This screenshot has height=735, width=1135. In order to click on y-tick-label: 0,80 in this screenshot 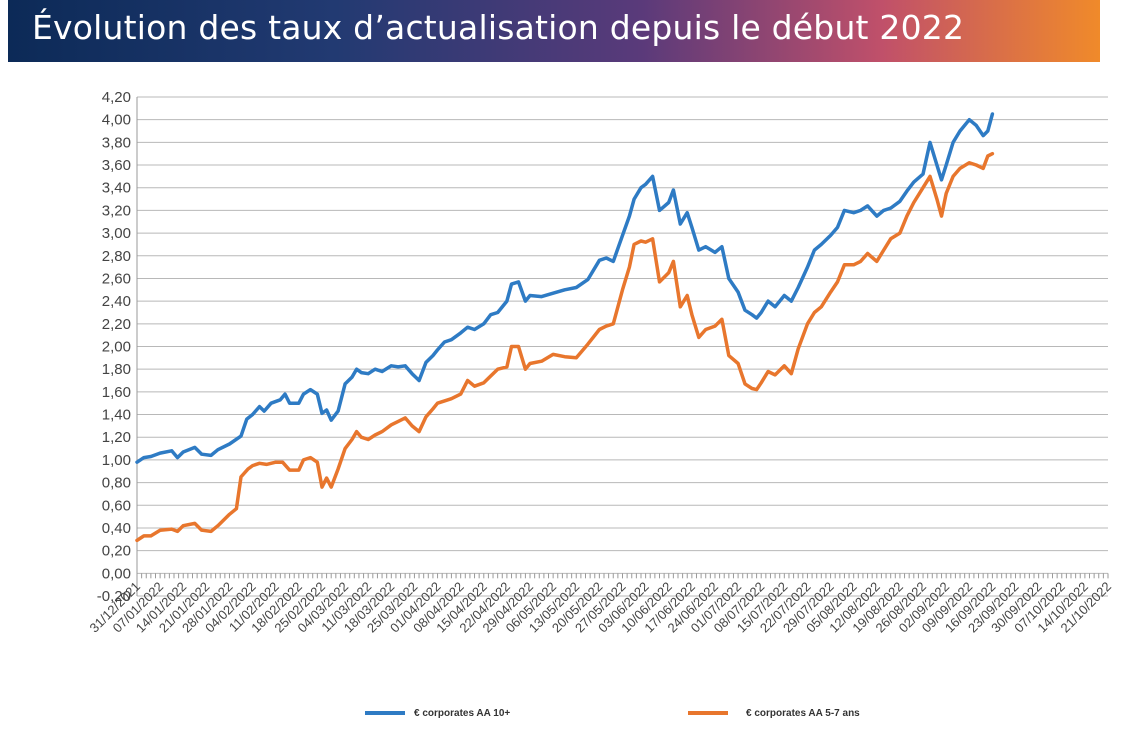, I will do `click(116, 483)`.